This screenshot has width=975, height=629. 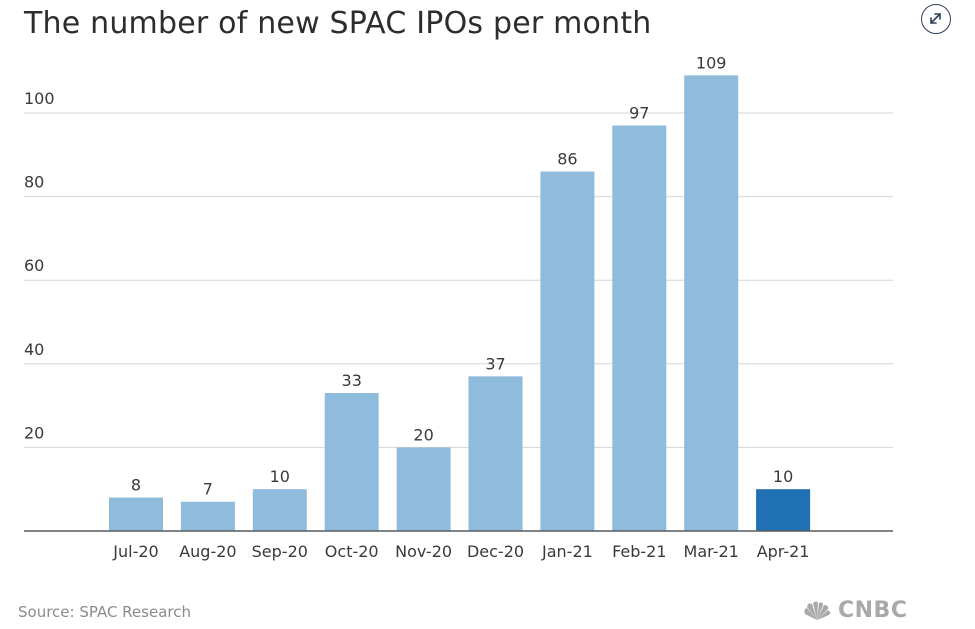 I want to click on expand-button, so click(x=936, y=19).